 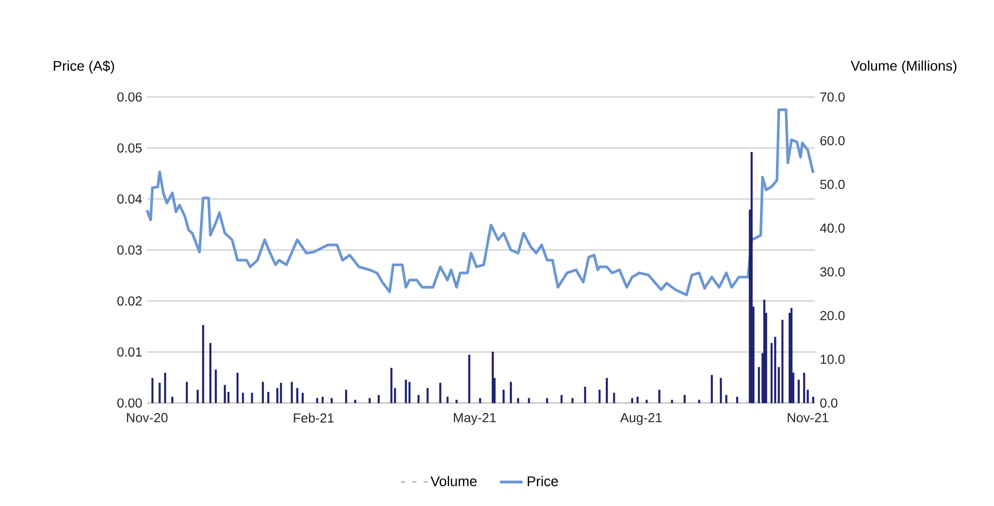 What do you see at coordinates (129, 97) in the screenshot?
I see `y-tick-label: 0.06` at bounding box center [129, 97].